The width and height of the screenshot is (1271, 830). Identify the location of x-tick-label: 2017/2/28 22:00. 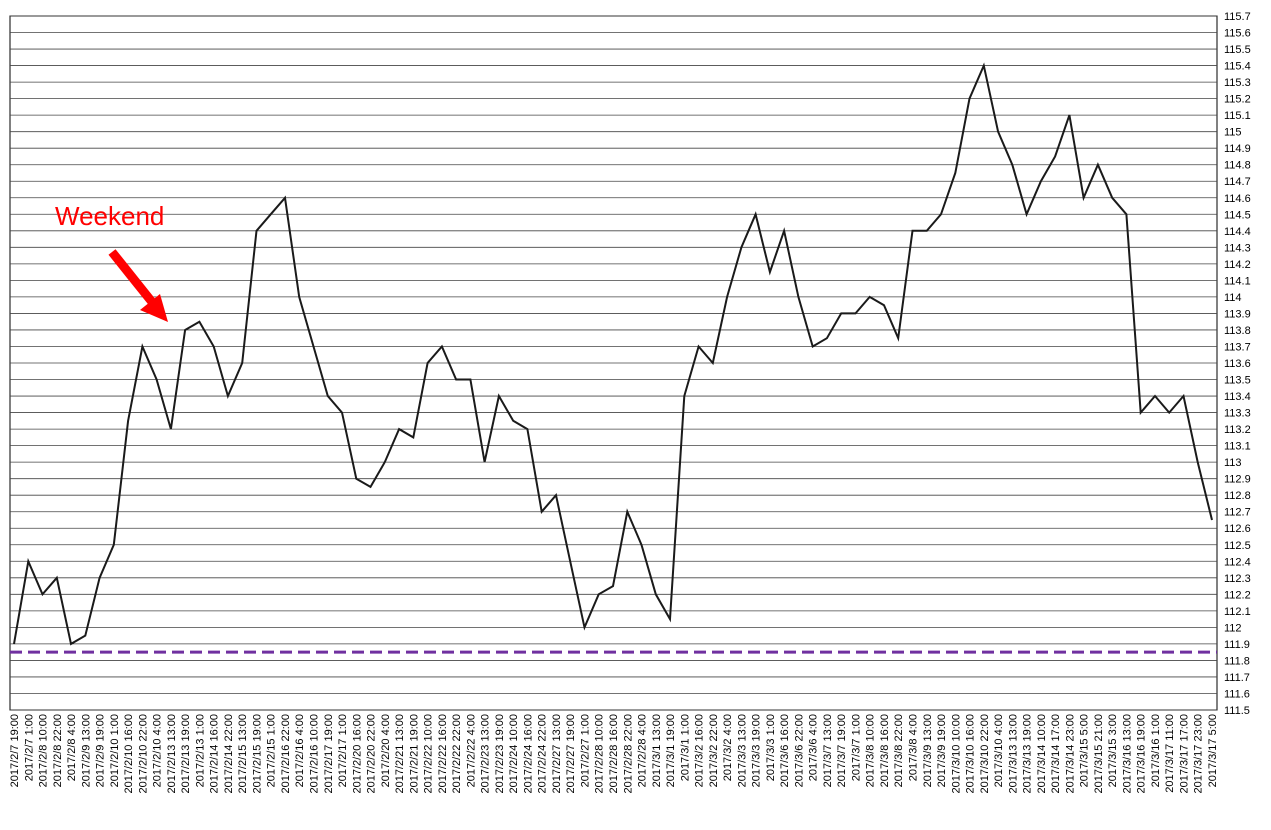
(628, 754).